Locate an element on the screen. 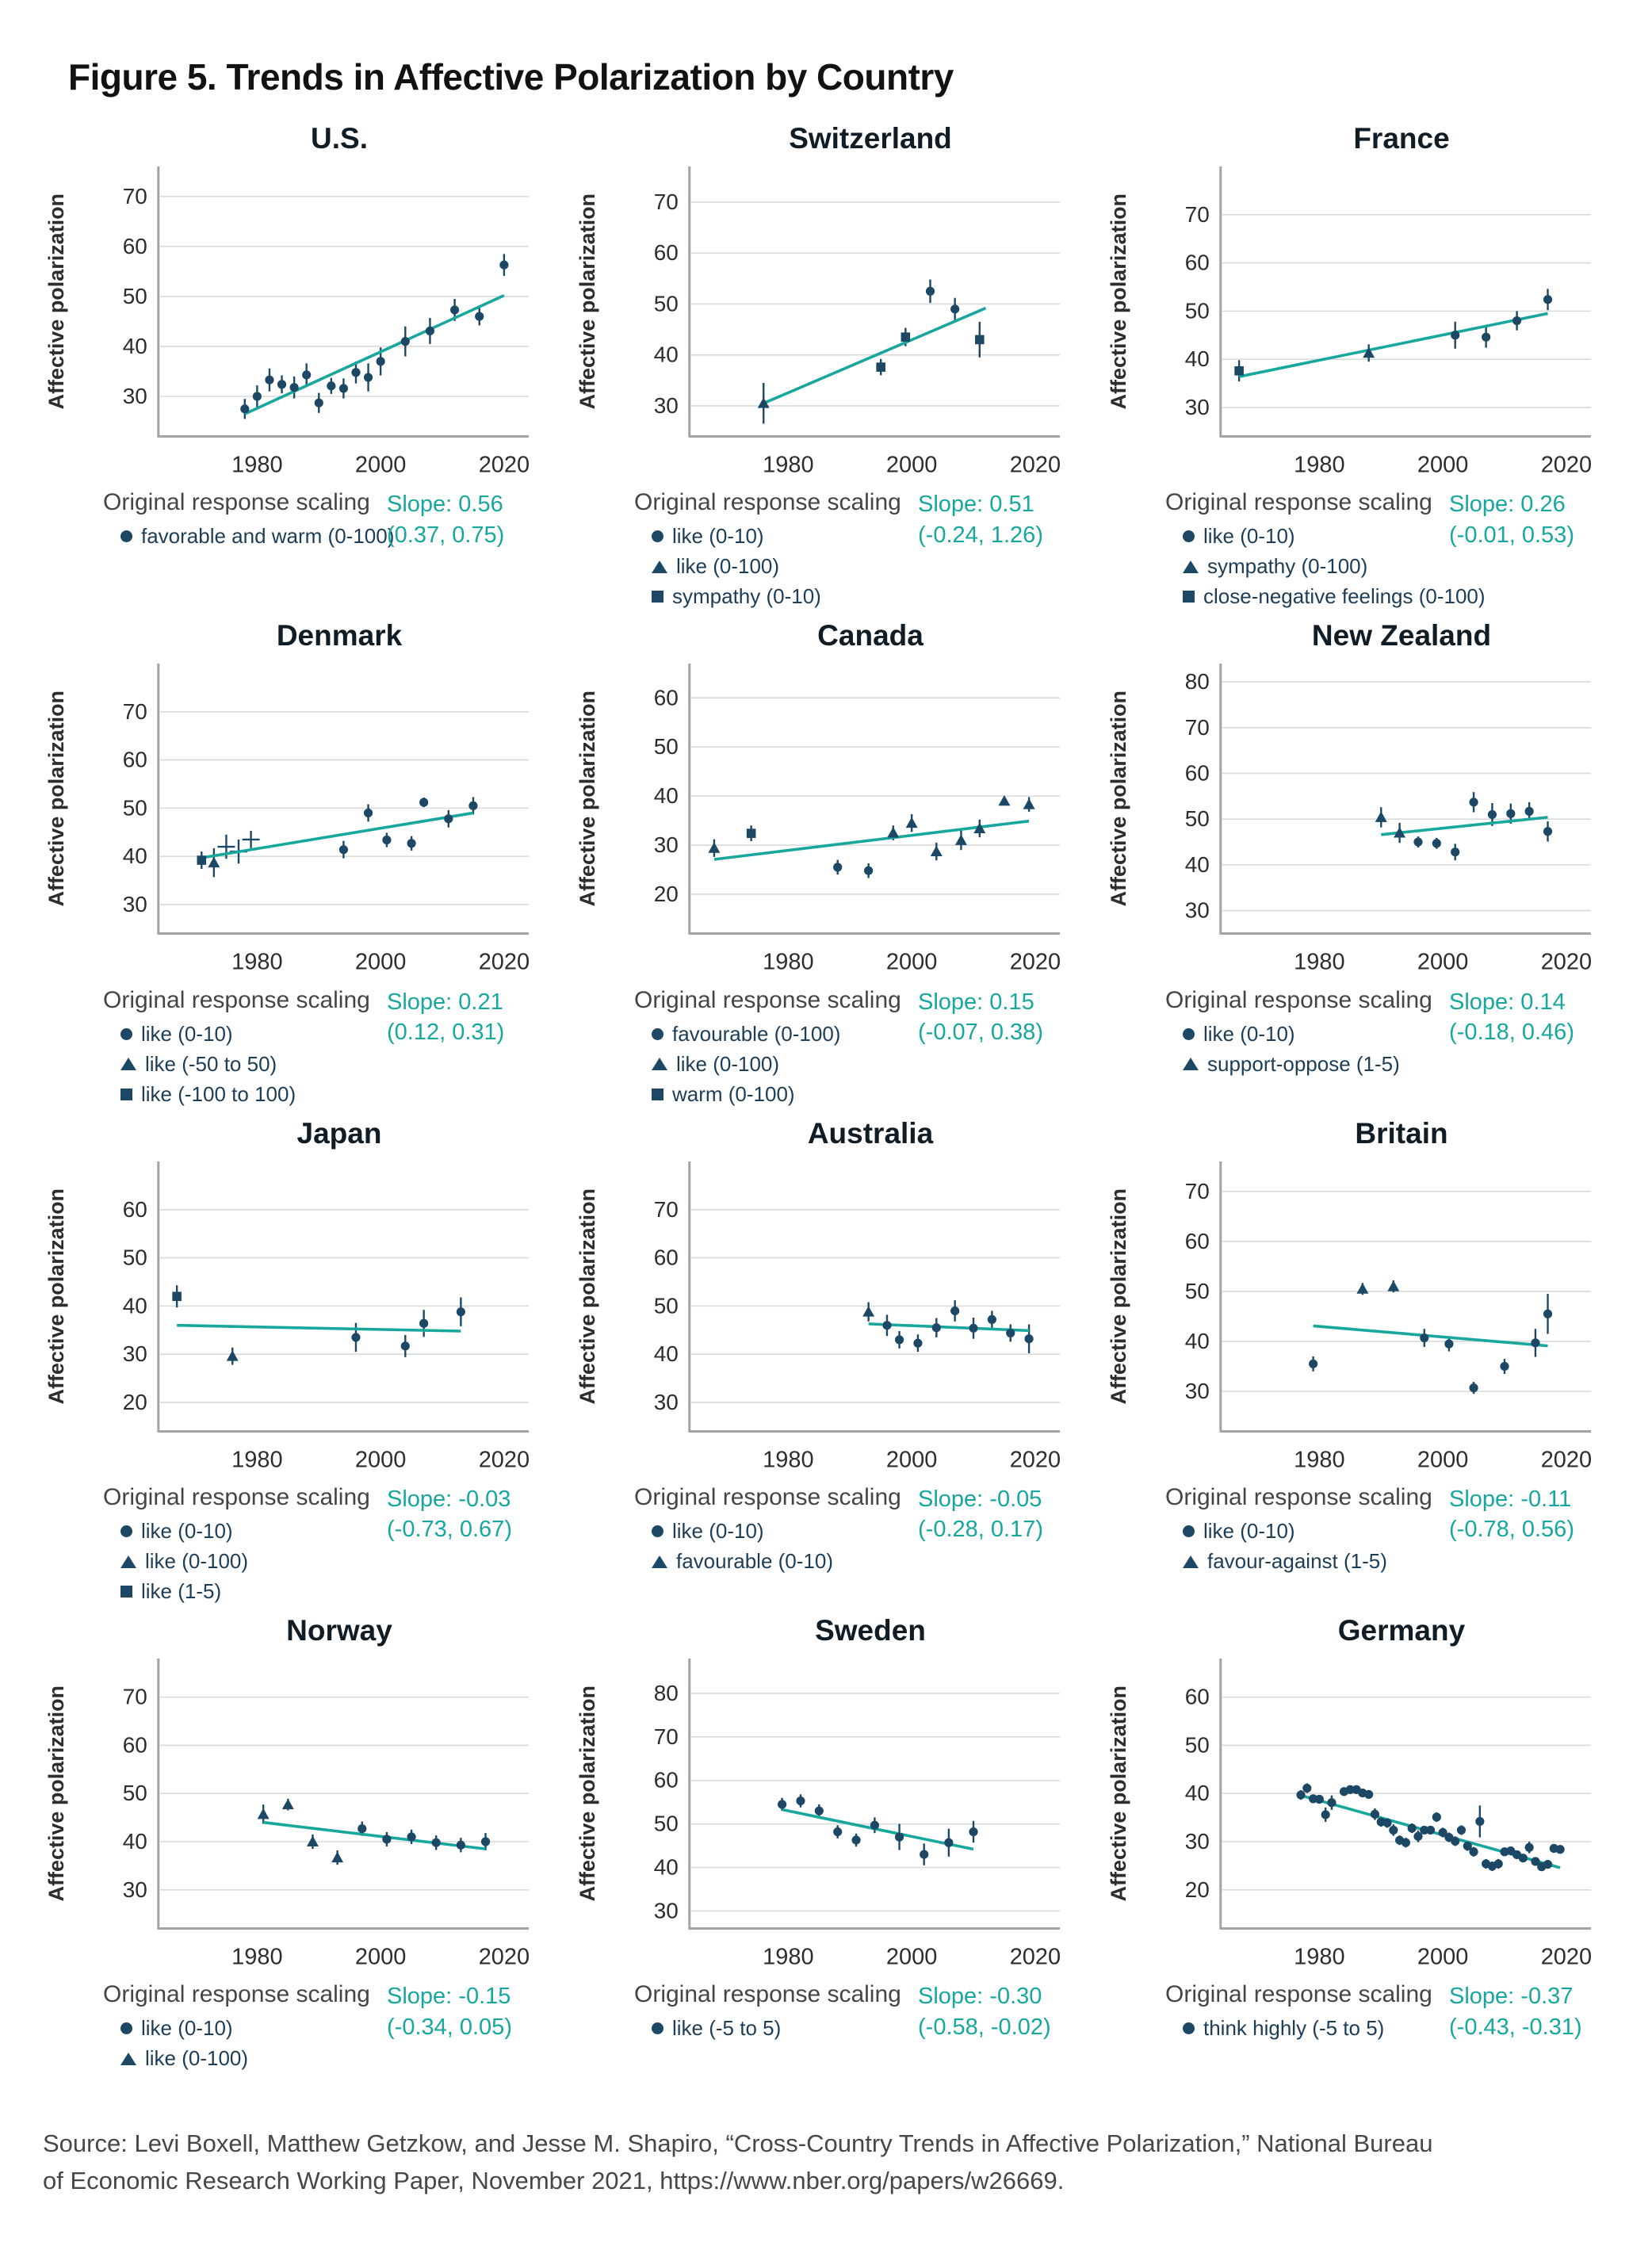 This screenshot has height=2246, width=1652. slope-annotation: Slope: 0.56 (0.37, 0.75) is located at coordinates (446, 519).